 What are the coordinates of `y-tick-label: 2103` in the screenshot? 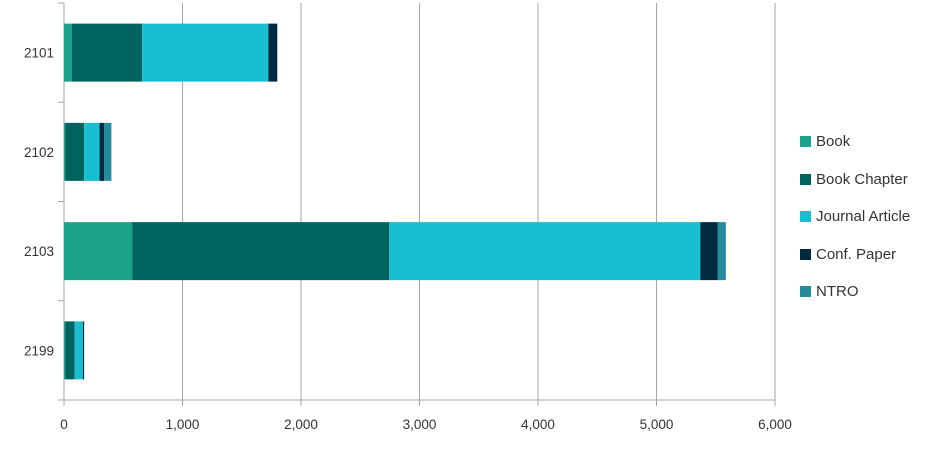 It's located at (39, 251).